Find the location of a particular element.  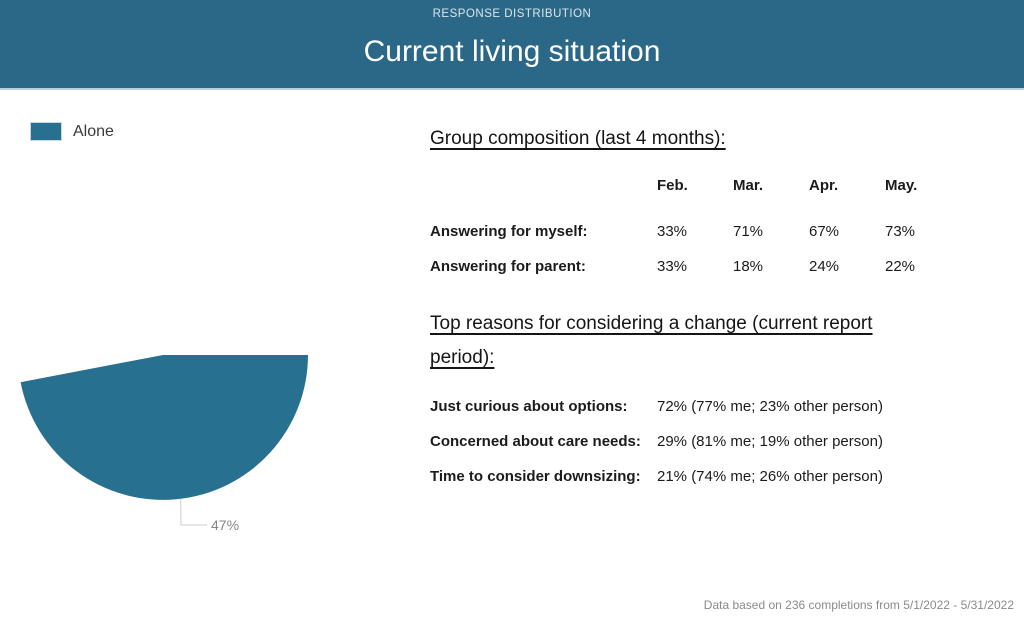

column-header-feb: Feb. is located at coordinates (672, 185).